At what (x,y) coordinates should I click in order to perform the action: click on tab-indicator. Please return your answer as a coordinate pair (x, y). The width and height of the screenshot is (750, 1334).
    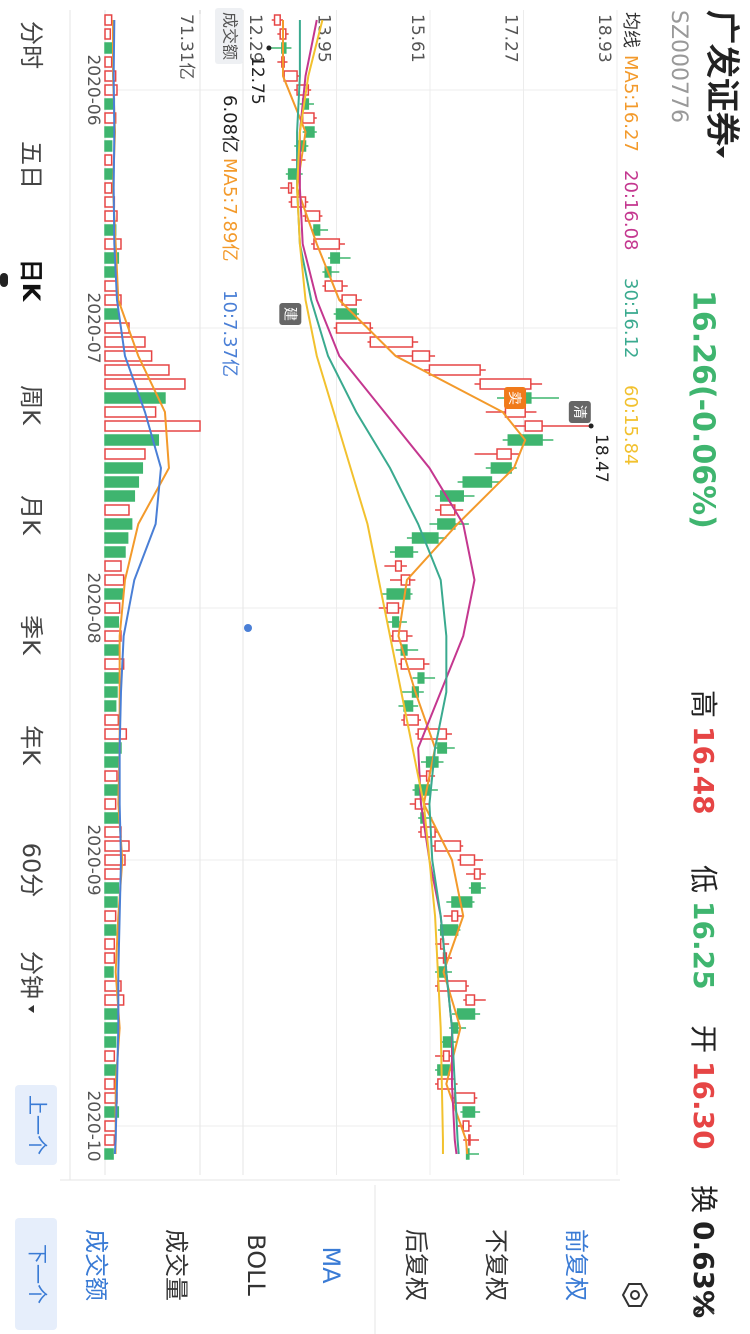
    Looking at the image, I should click on (4, 280).